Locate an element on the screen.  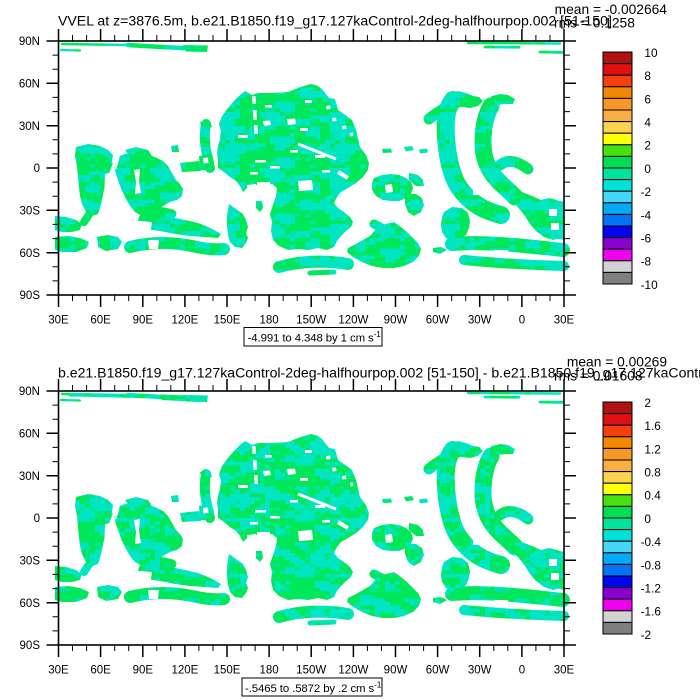
svg-text: -1.6 is located at coordinates (651, 612).